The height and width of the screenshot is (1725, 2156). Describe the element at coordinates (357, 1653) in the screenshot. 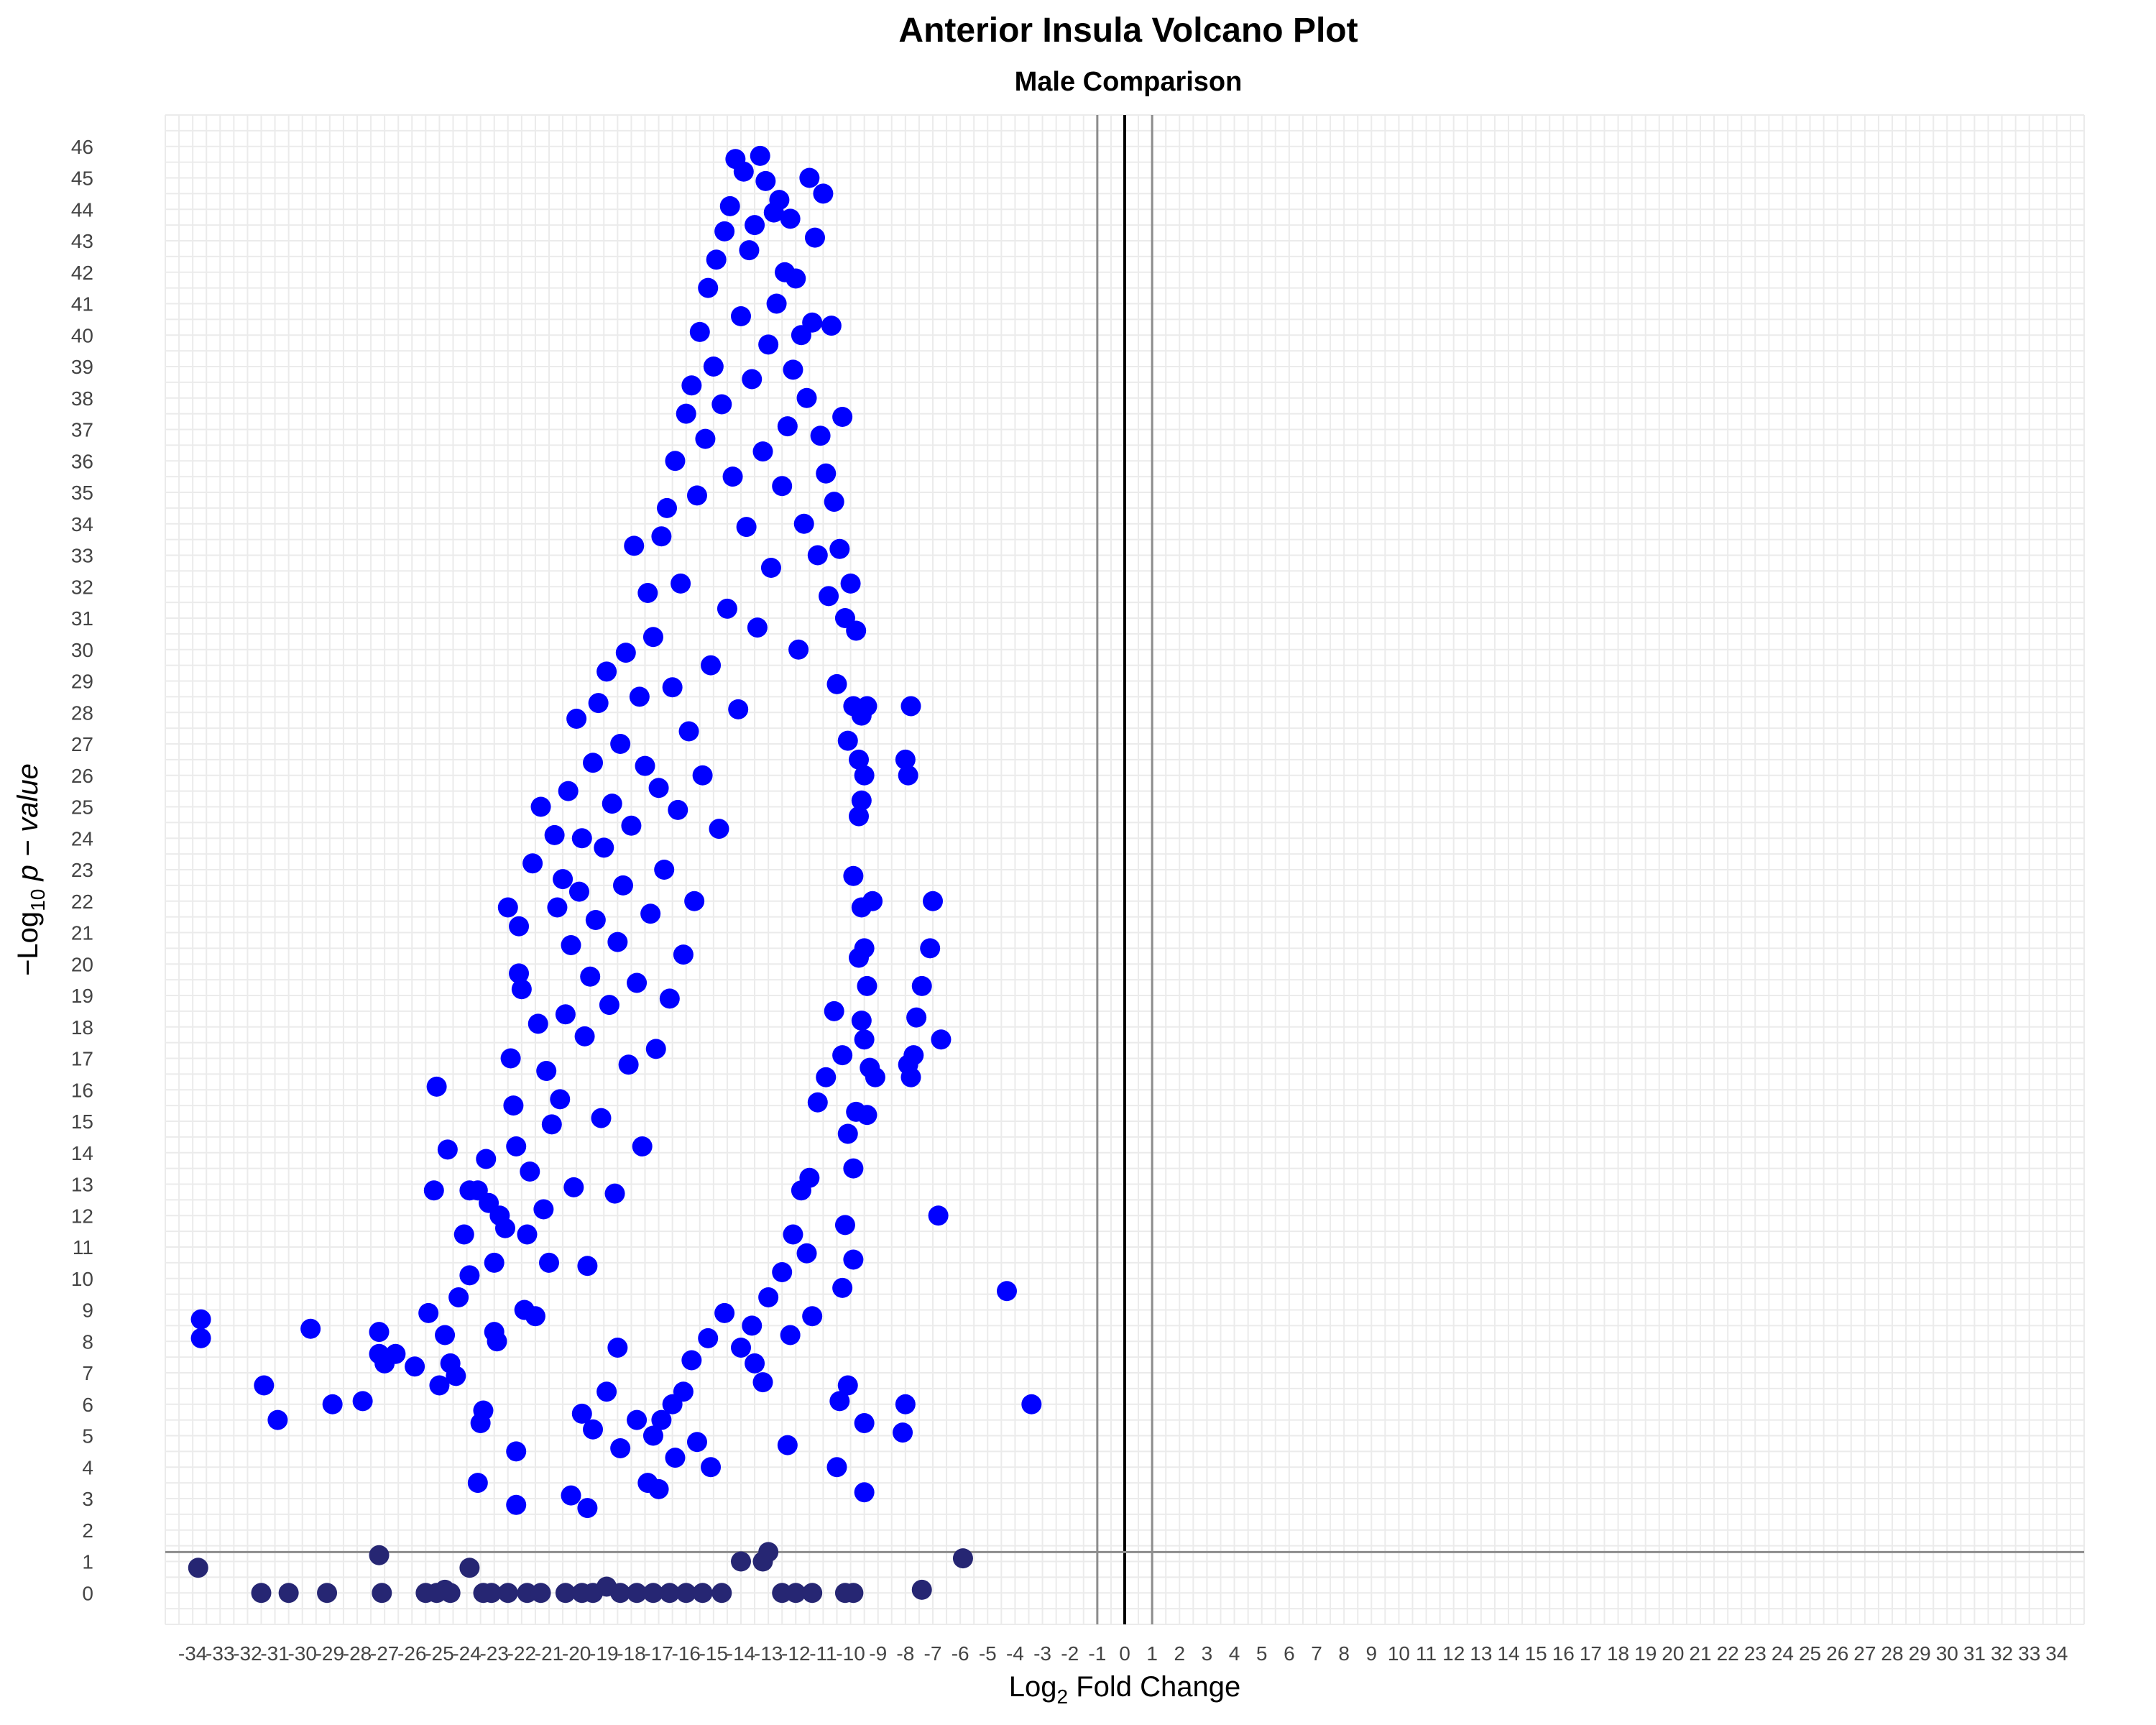

I see `x-tick-label: -28` at that location.